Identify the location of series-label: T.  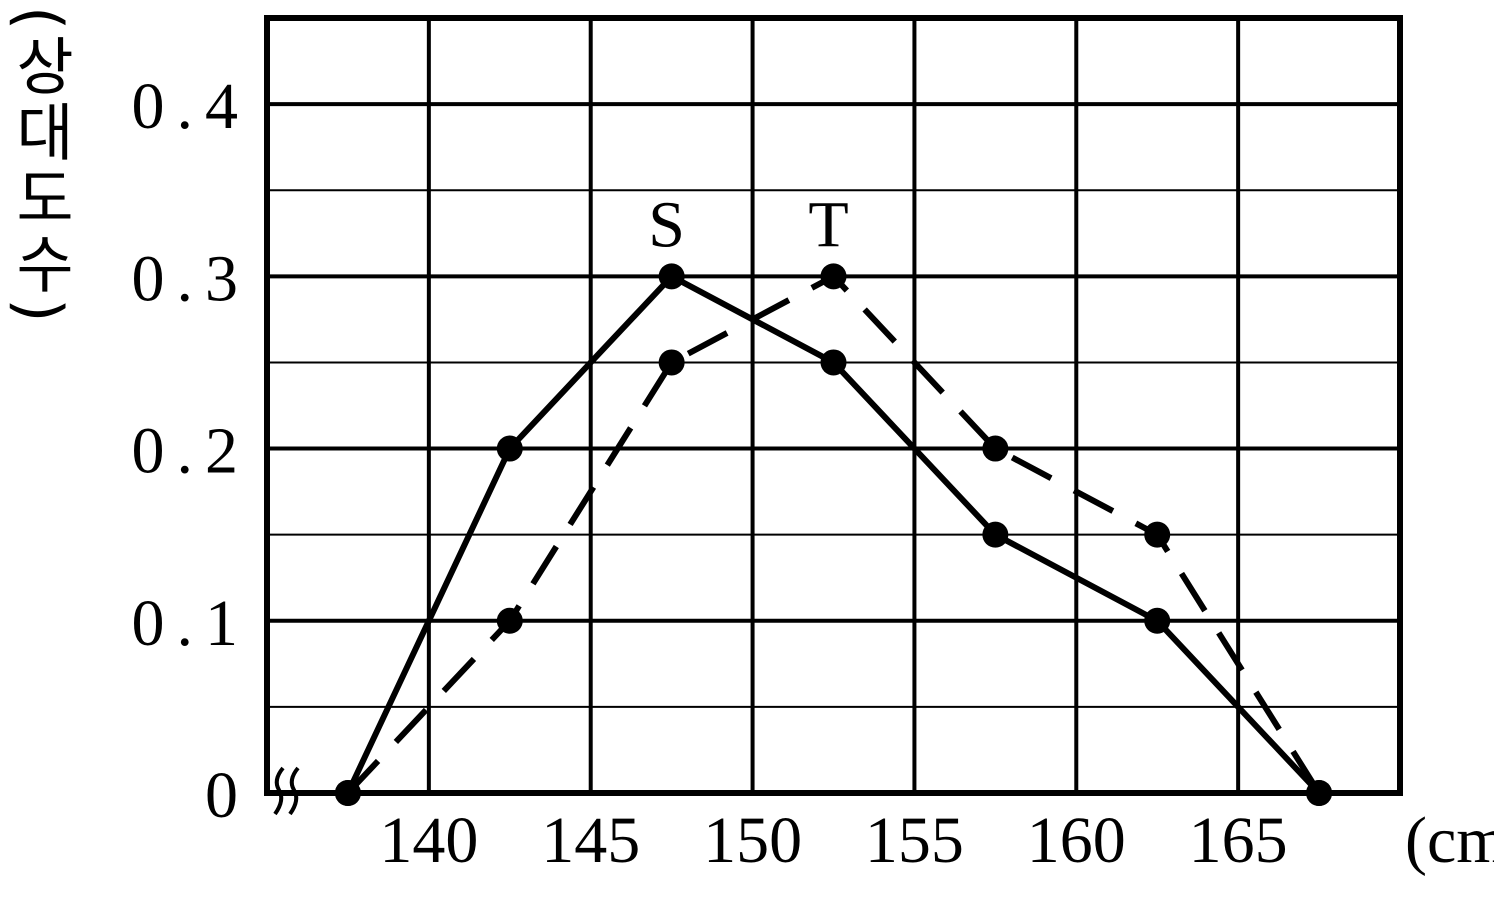
(828, 224).